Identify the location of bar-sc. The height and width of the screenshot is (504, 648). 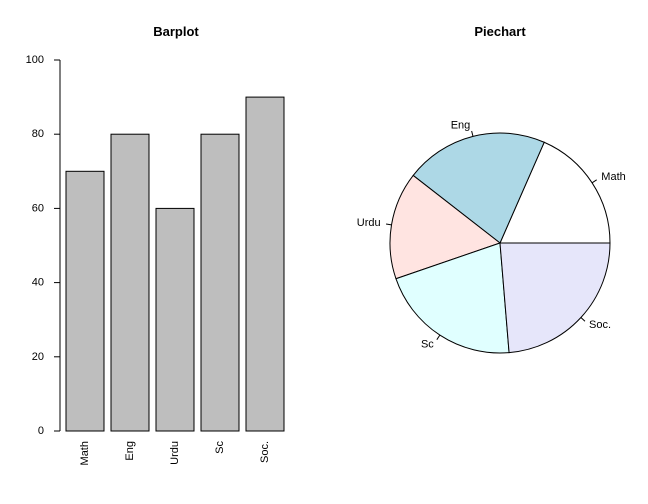
(220, 282).